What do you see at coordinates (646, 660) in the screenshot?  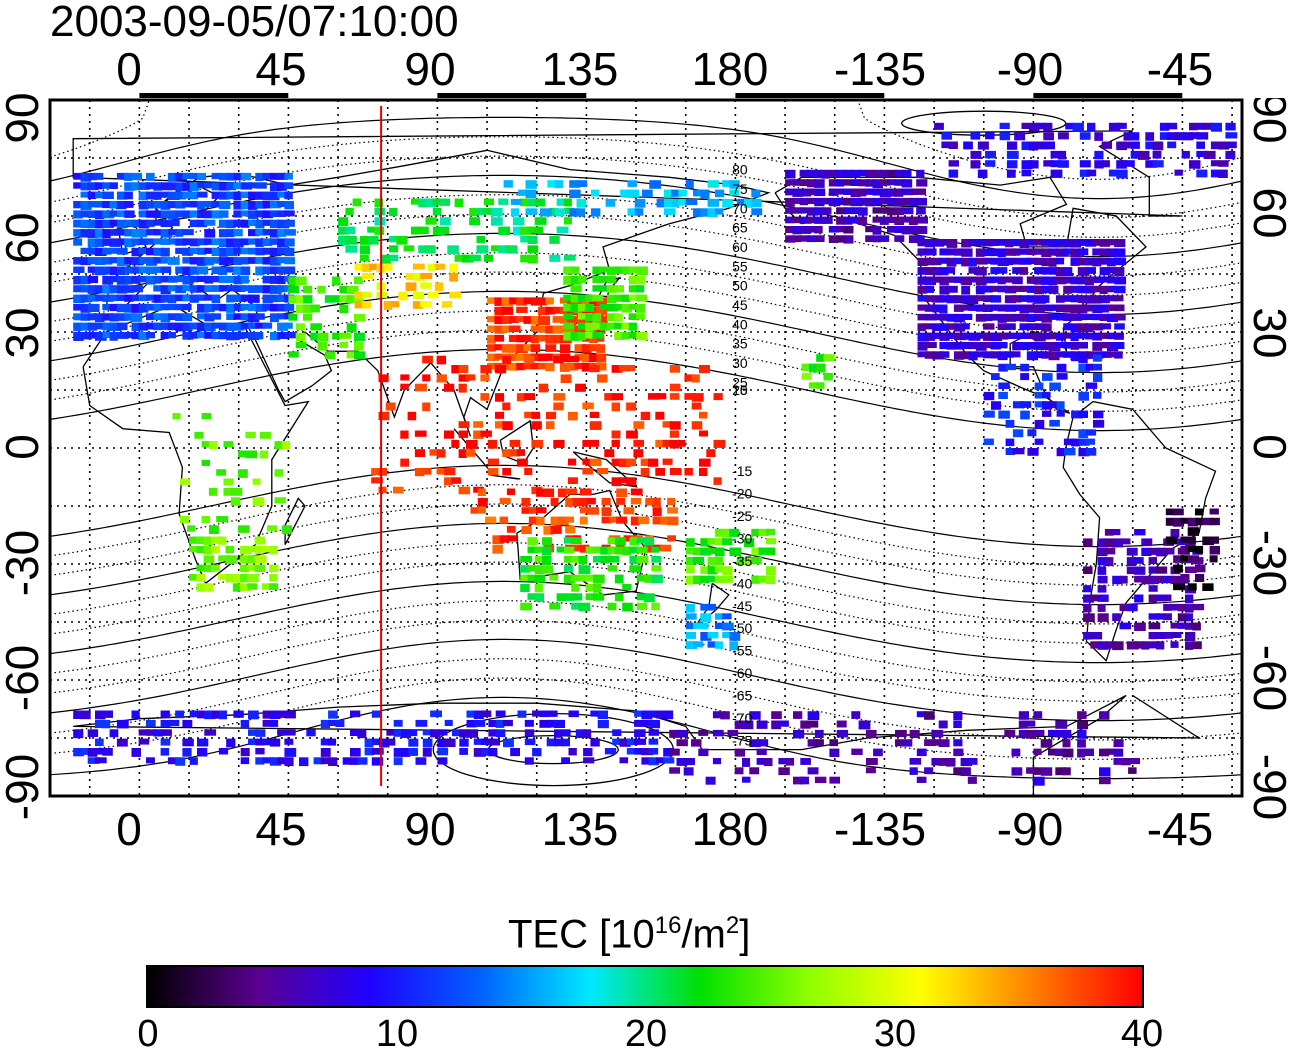 I see `magnetic-contour` at bounding box center [646, 660].